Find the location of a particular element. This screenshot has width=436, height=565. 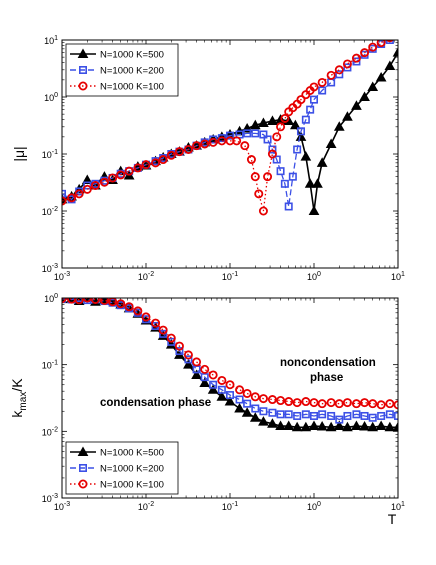

x-tick-label: 10⁻² is located at coordinates (146, 506).